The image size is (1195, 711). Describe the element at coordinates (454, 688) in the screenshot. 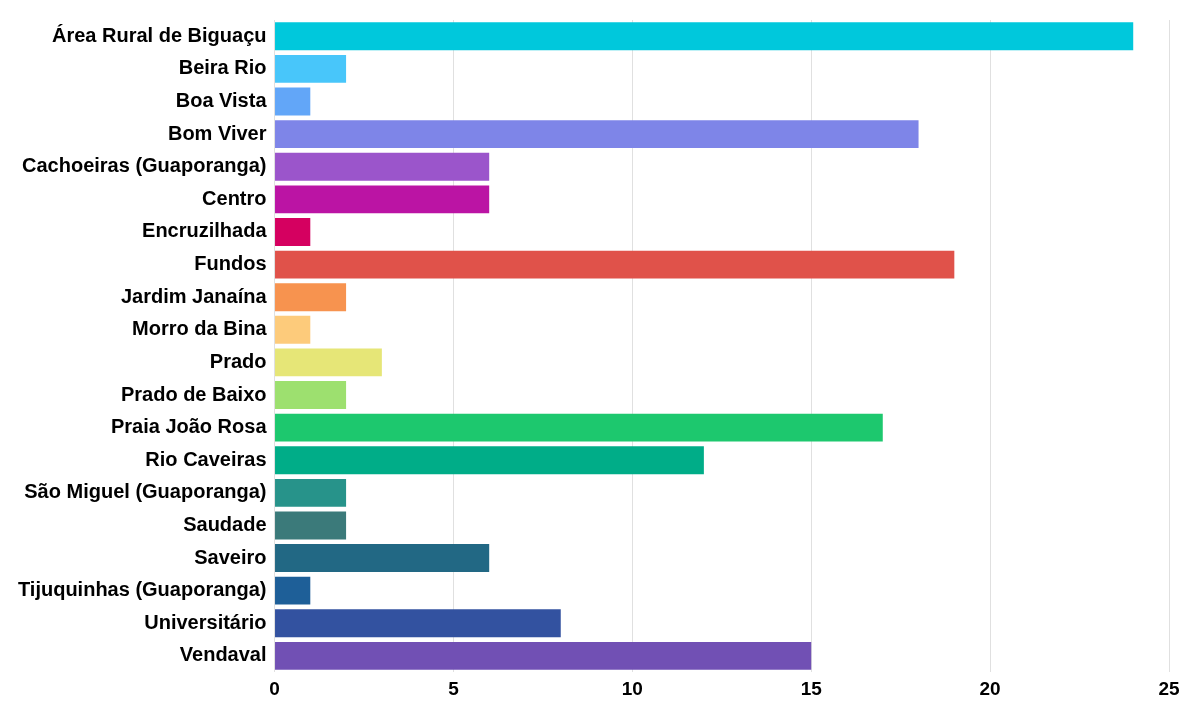

I see `x-tick-label: 5` at that location.